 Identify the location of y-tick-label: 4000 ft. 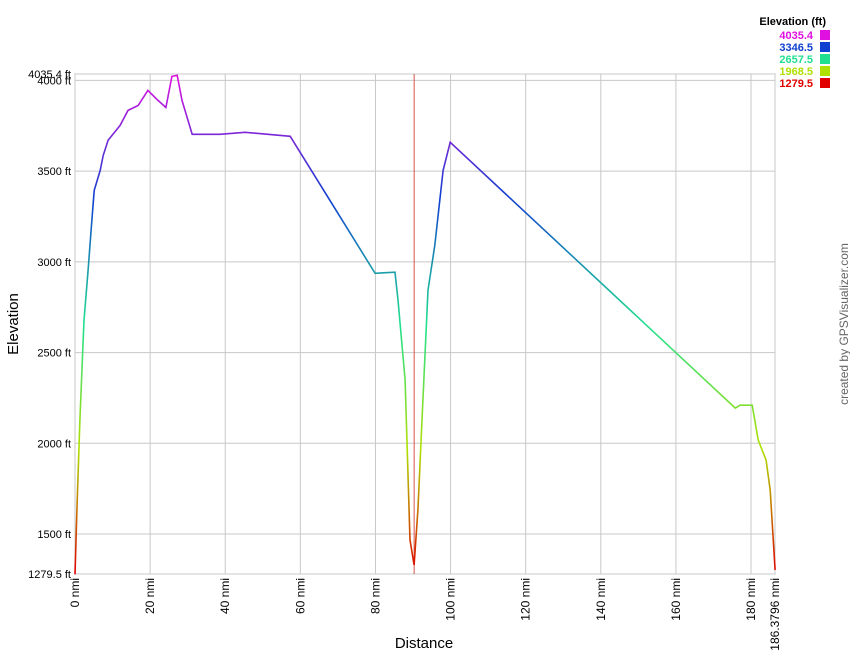
(54, 81).